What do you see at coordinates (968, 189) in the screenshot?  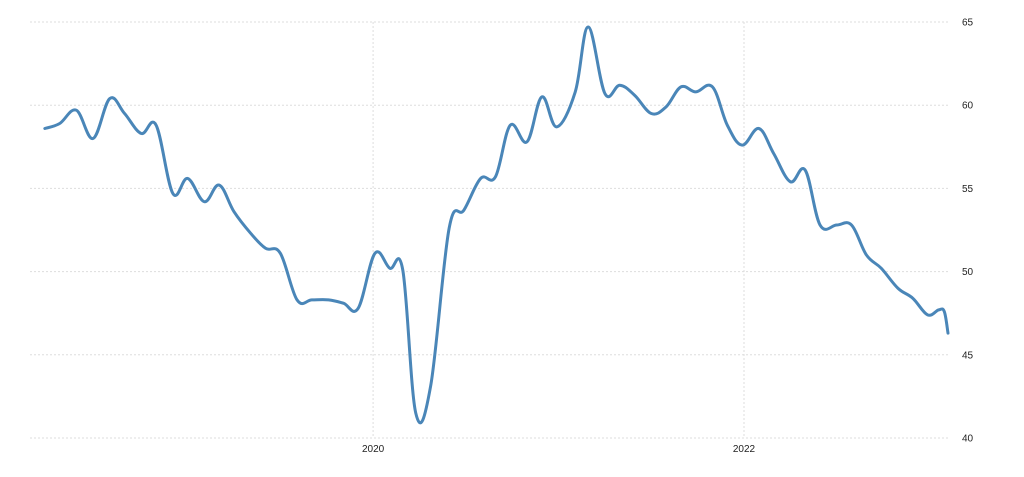 I see `y-tick-label: 55` at bounding box center [968, 189].